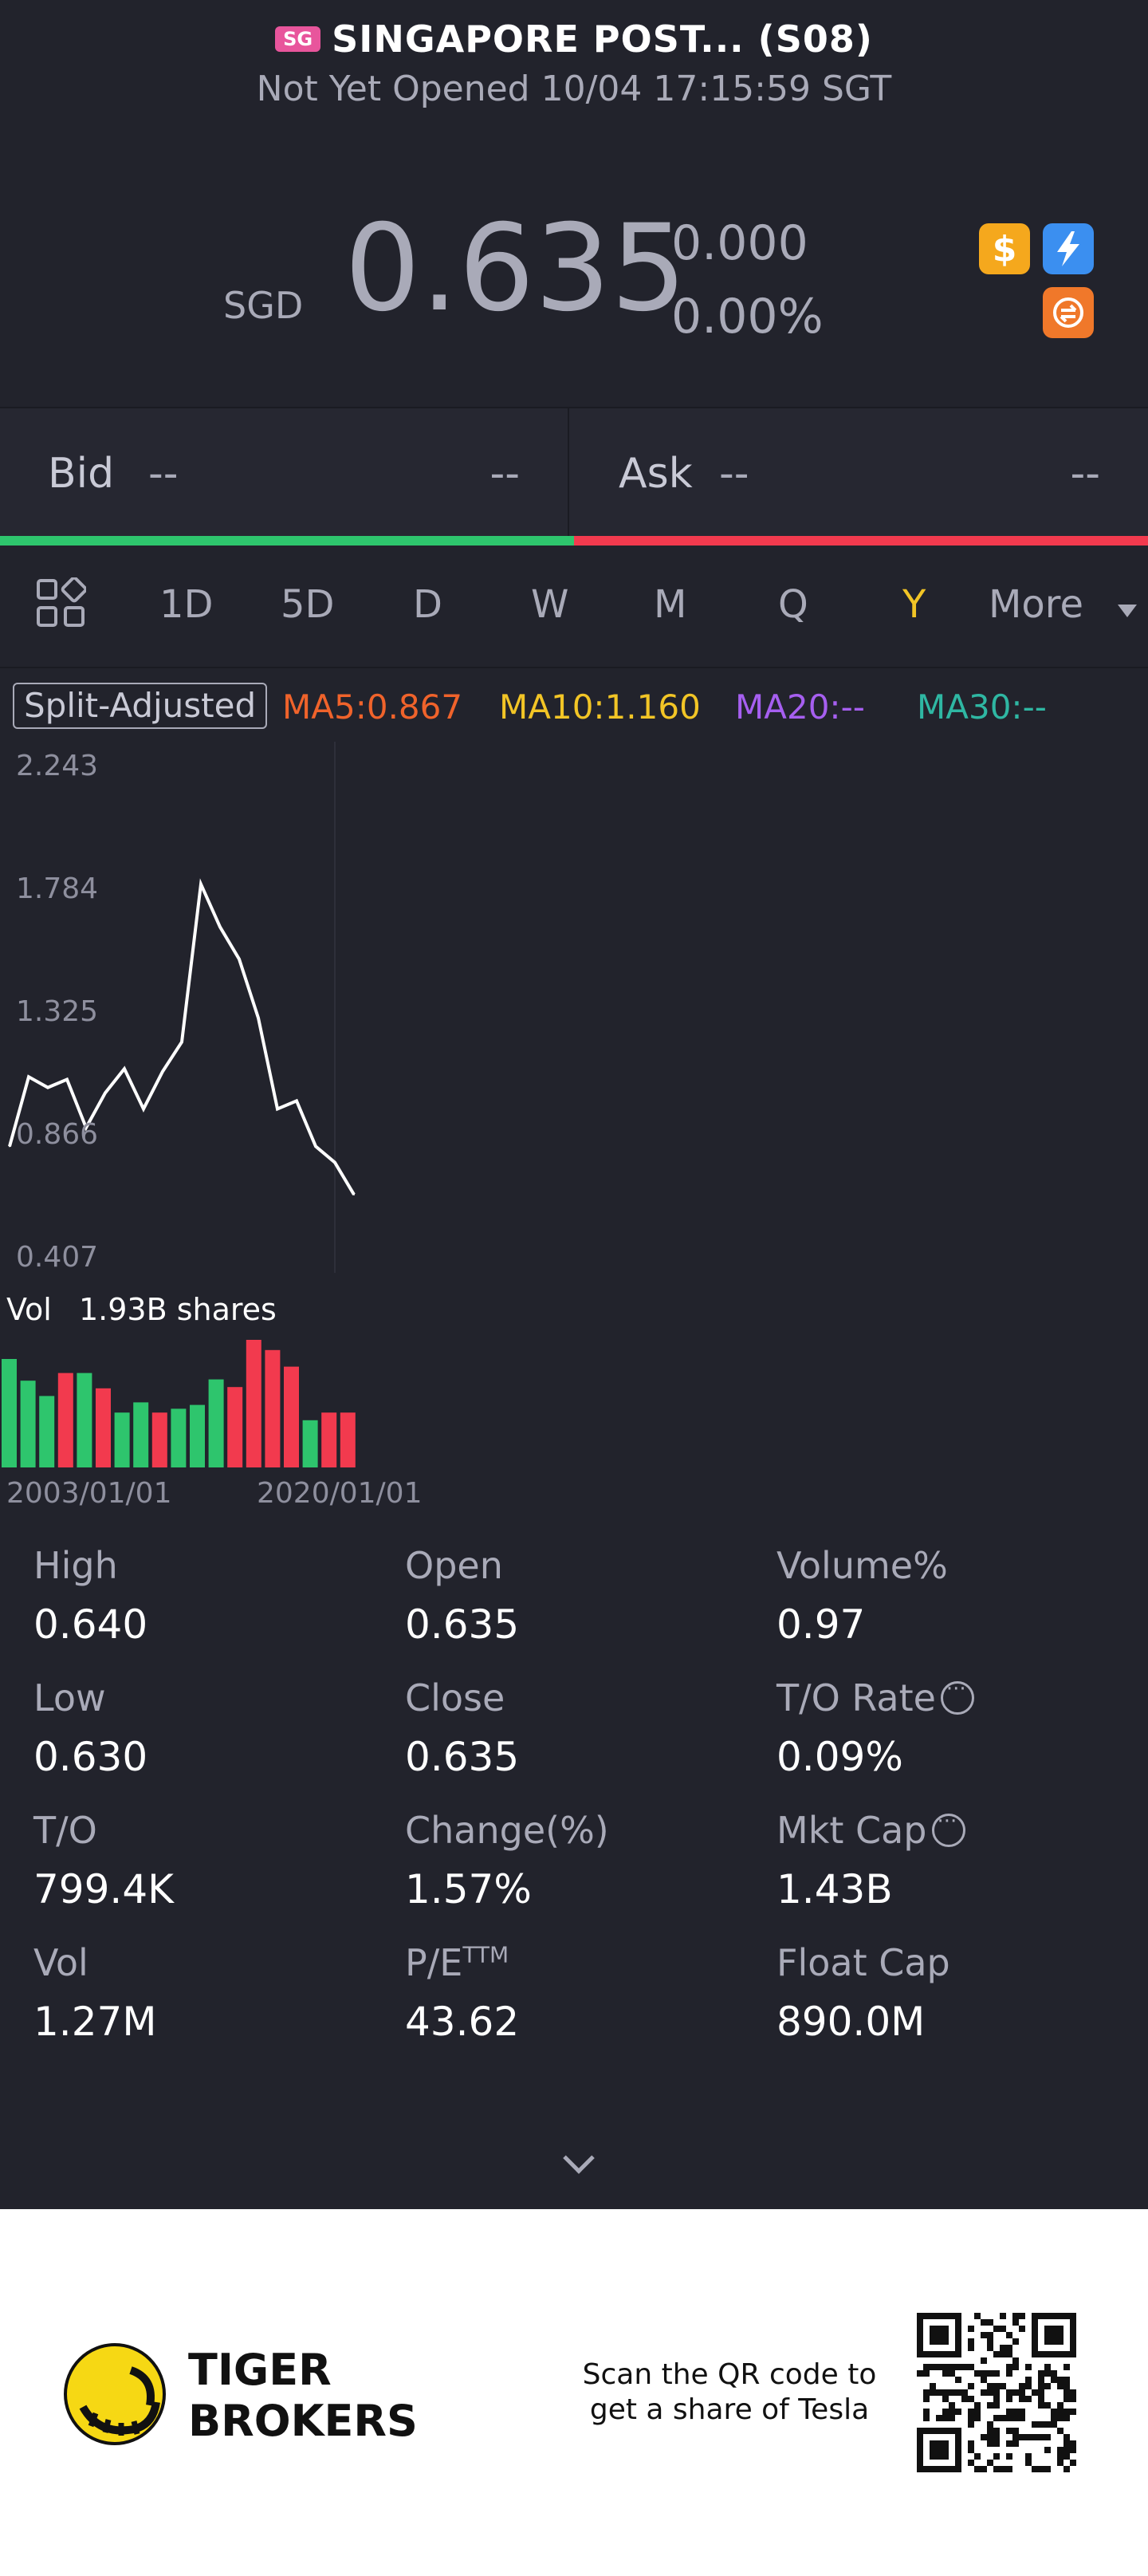 Image resolution: width=1148 pixels, height=2576 pixels. I want to click on stat-value: 1.27M, so click(95, 2022).